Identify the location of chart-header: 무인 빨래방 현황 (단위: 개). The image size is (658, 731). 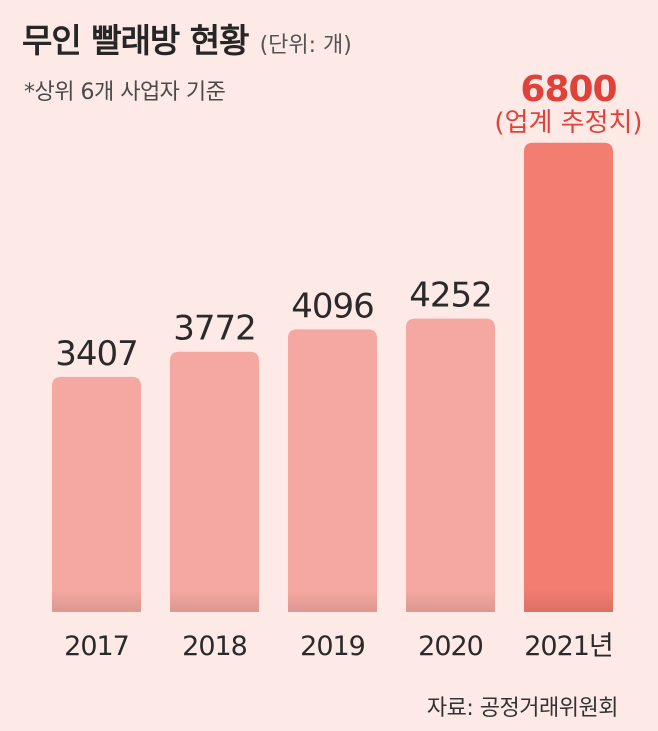
(187, 38).